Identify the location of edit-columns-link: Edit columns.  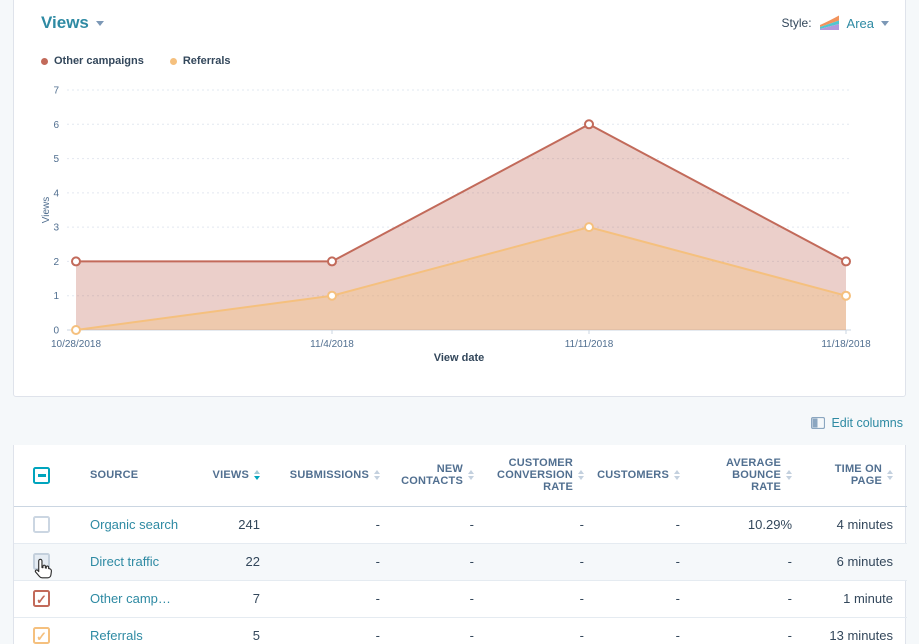
(857, 423).